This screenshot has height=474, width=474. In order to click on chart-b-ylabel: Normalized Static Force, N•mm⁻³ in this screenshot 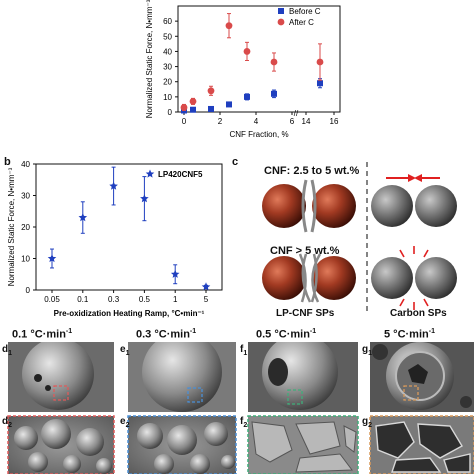, I will do `click(11, 226)`.